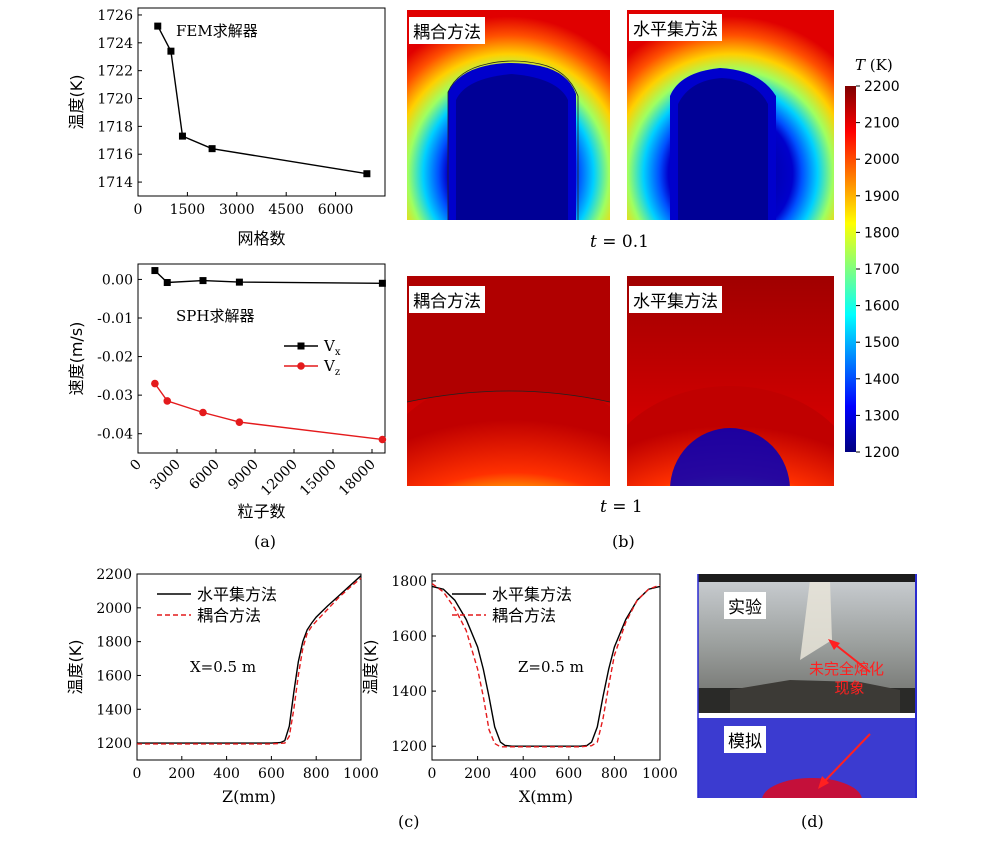  Describe the element at coordinates (551, 667) in the screenshot. I see `chart-annotation: Z=0.5 m` at that location.